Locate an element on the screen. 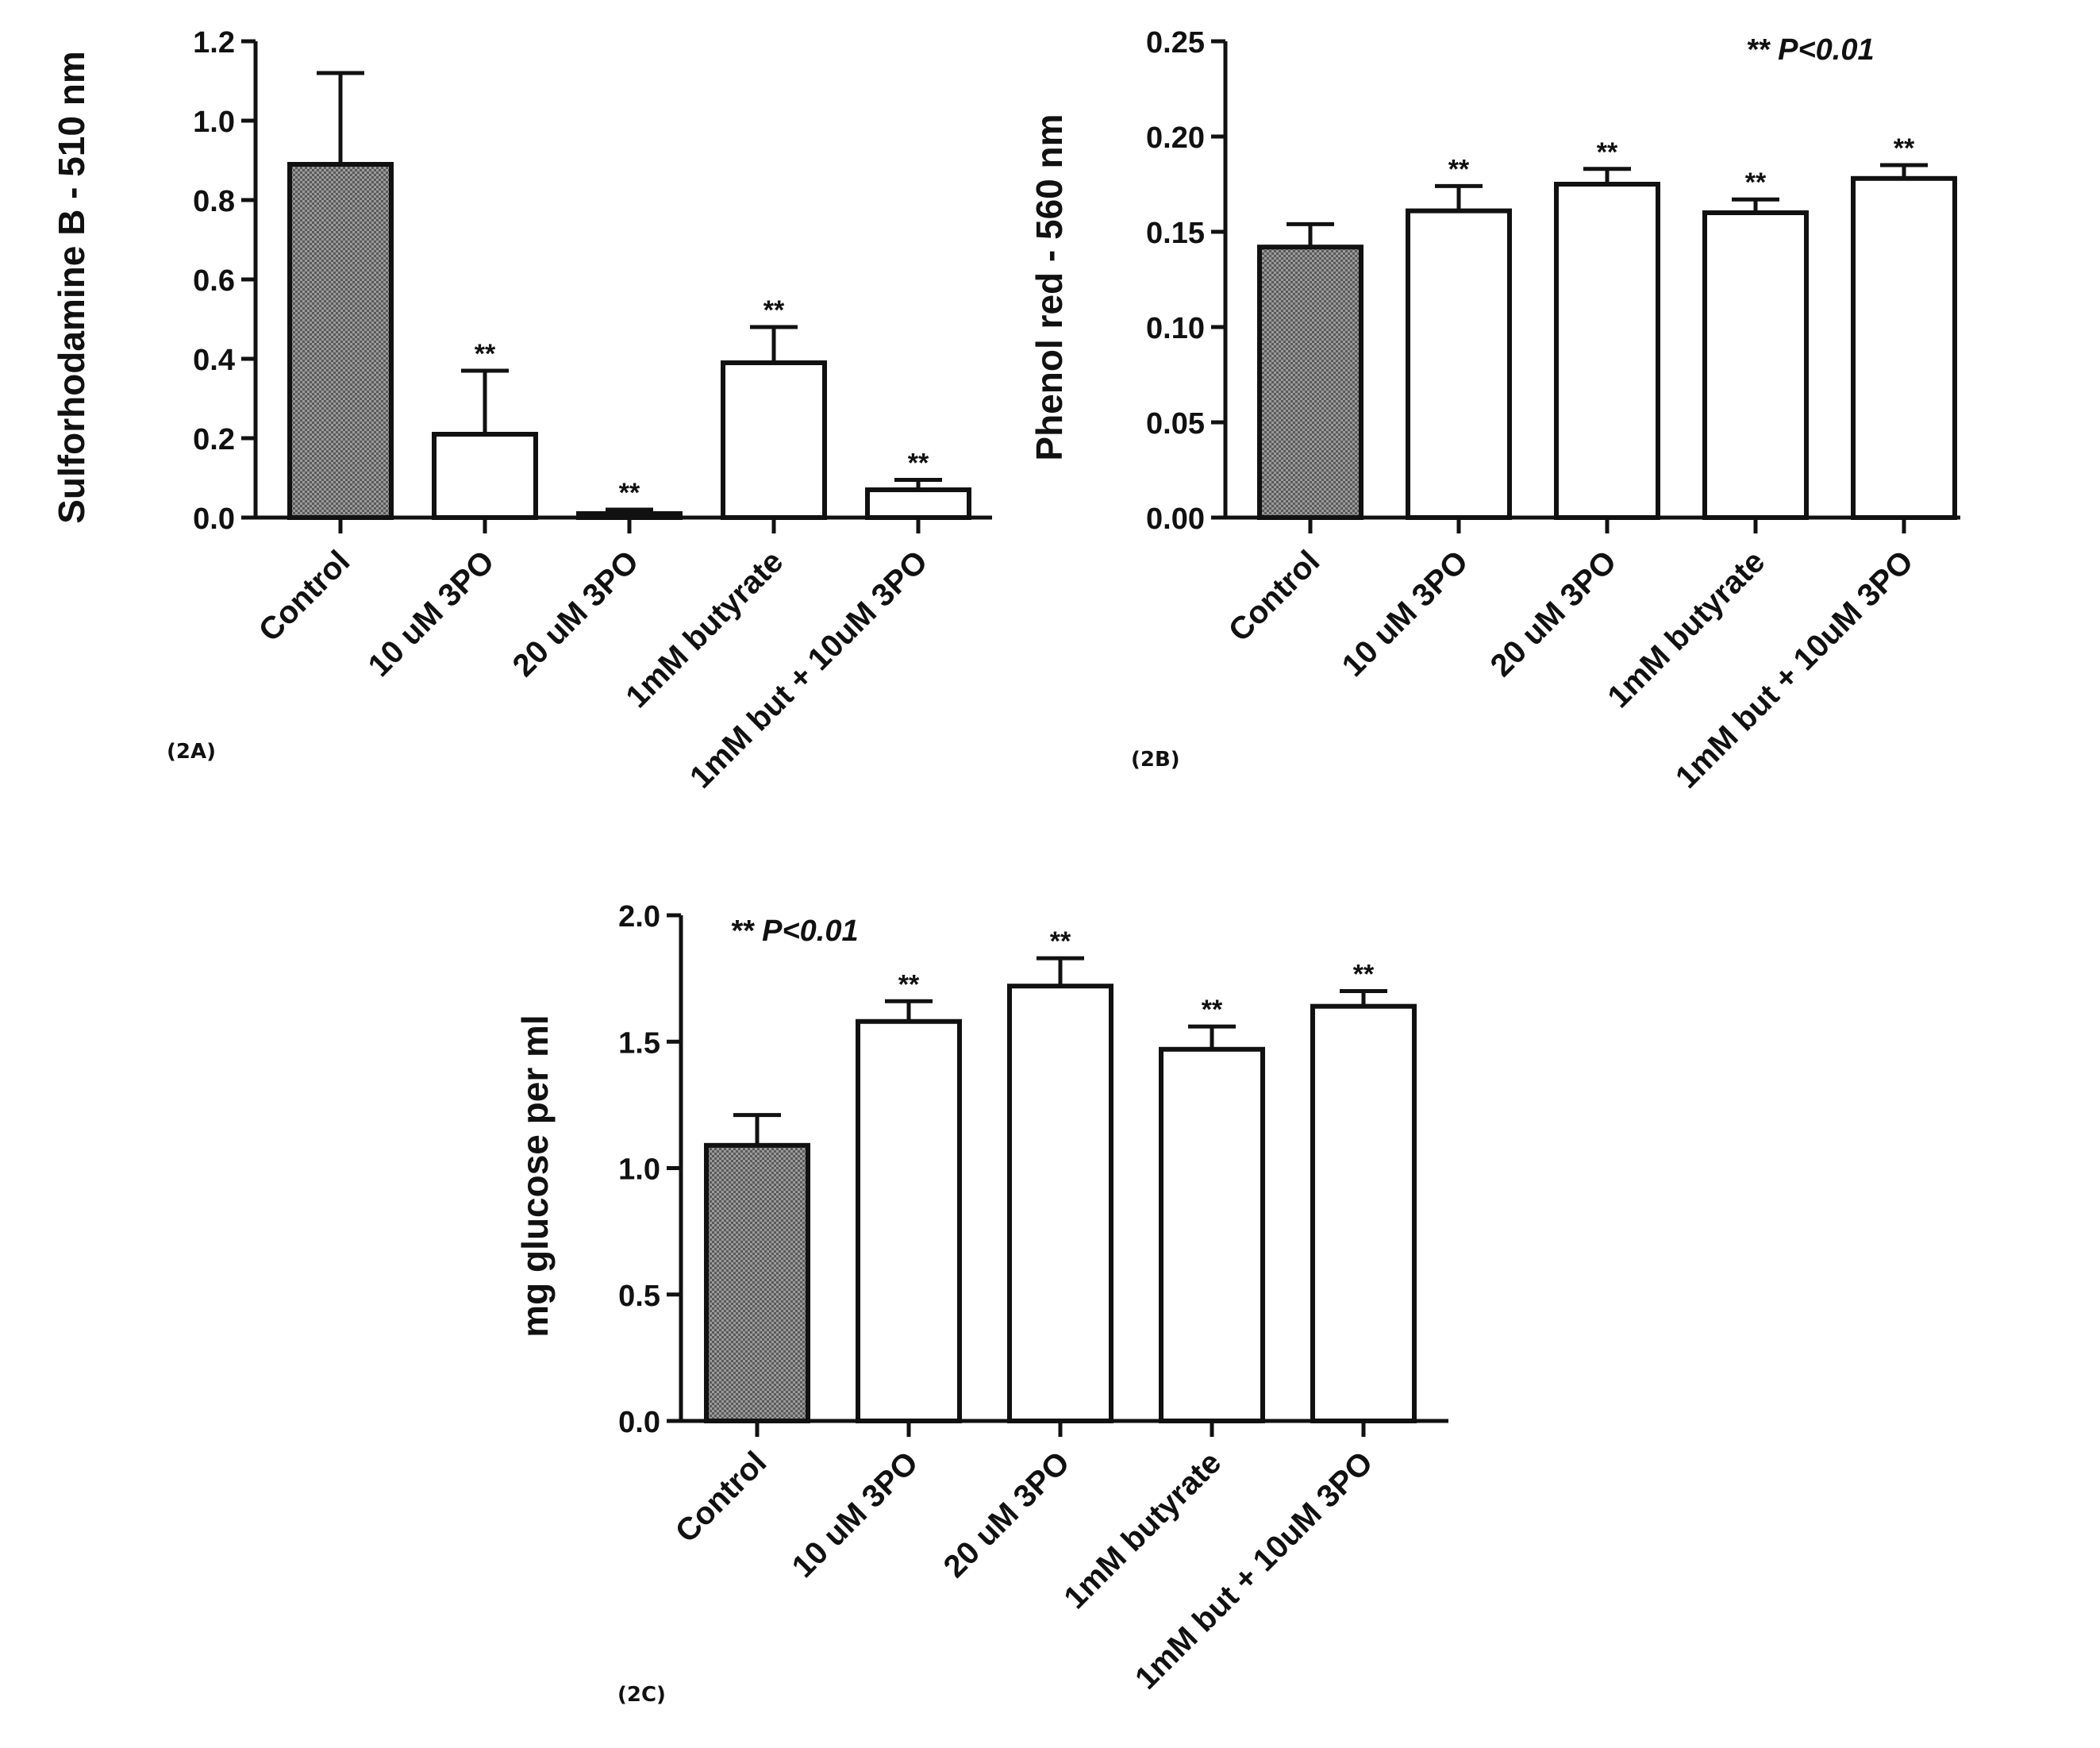 This screenshot has height=1748, width=2100. y-tick-label: 1.2 is located at coordinates (214, 43).